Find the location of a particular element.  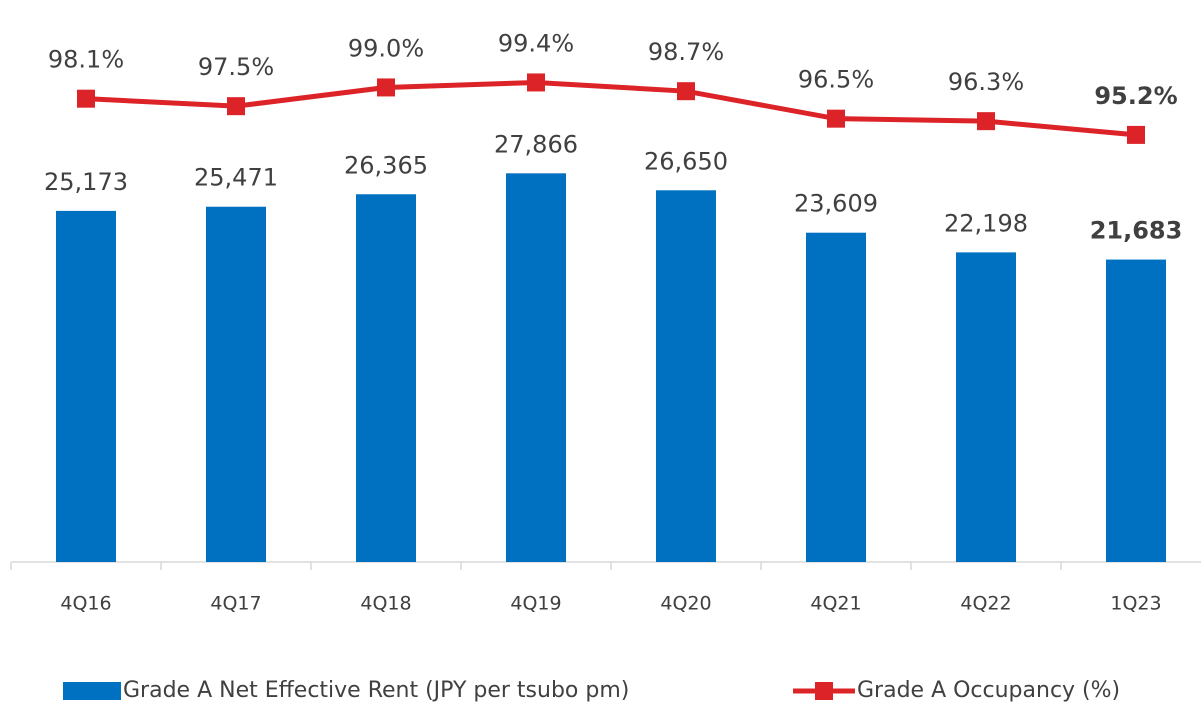

x-tick-label: 4Q16 is located at coordinates (85, 604).